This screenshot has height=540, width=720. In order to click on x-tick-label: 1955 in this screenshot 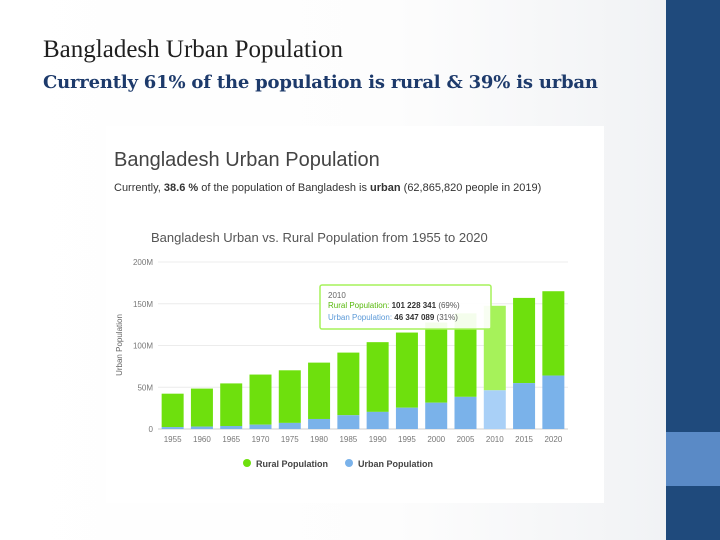, I will do `click(173, 439)`.